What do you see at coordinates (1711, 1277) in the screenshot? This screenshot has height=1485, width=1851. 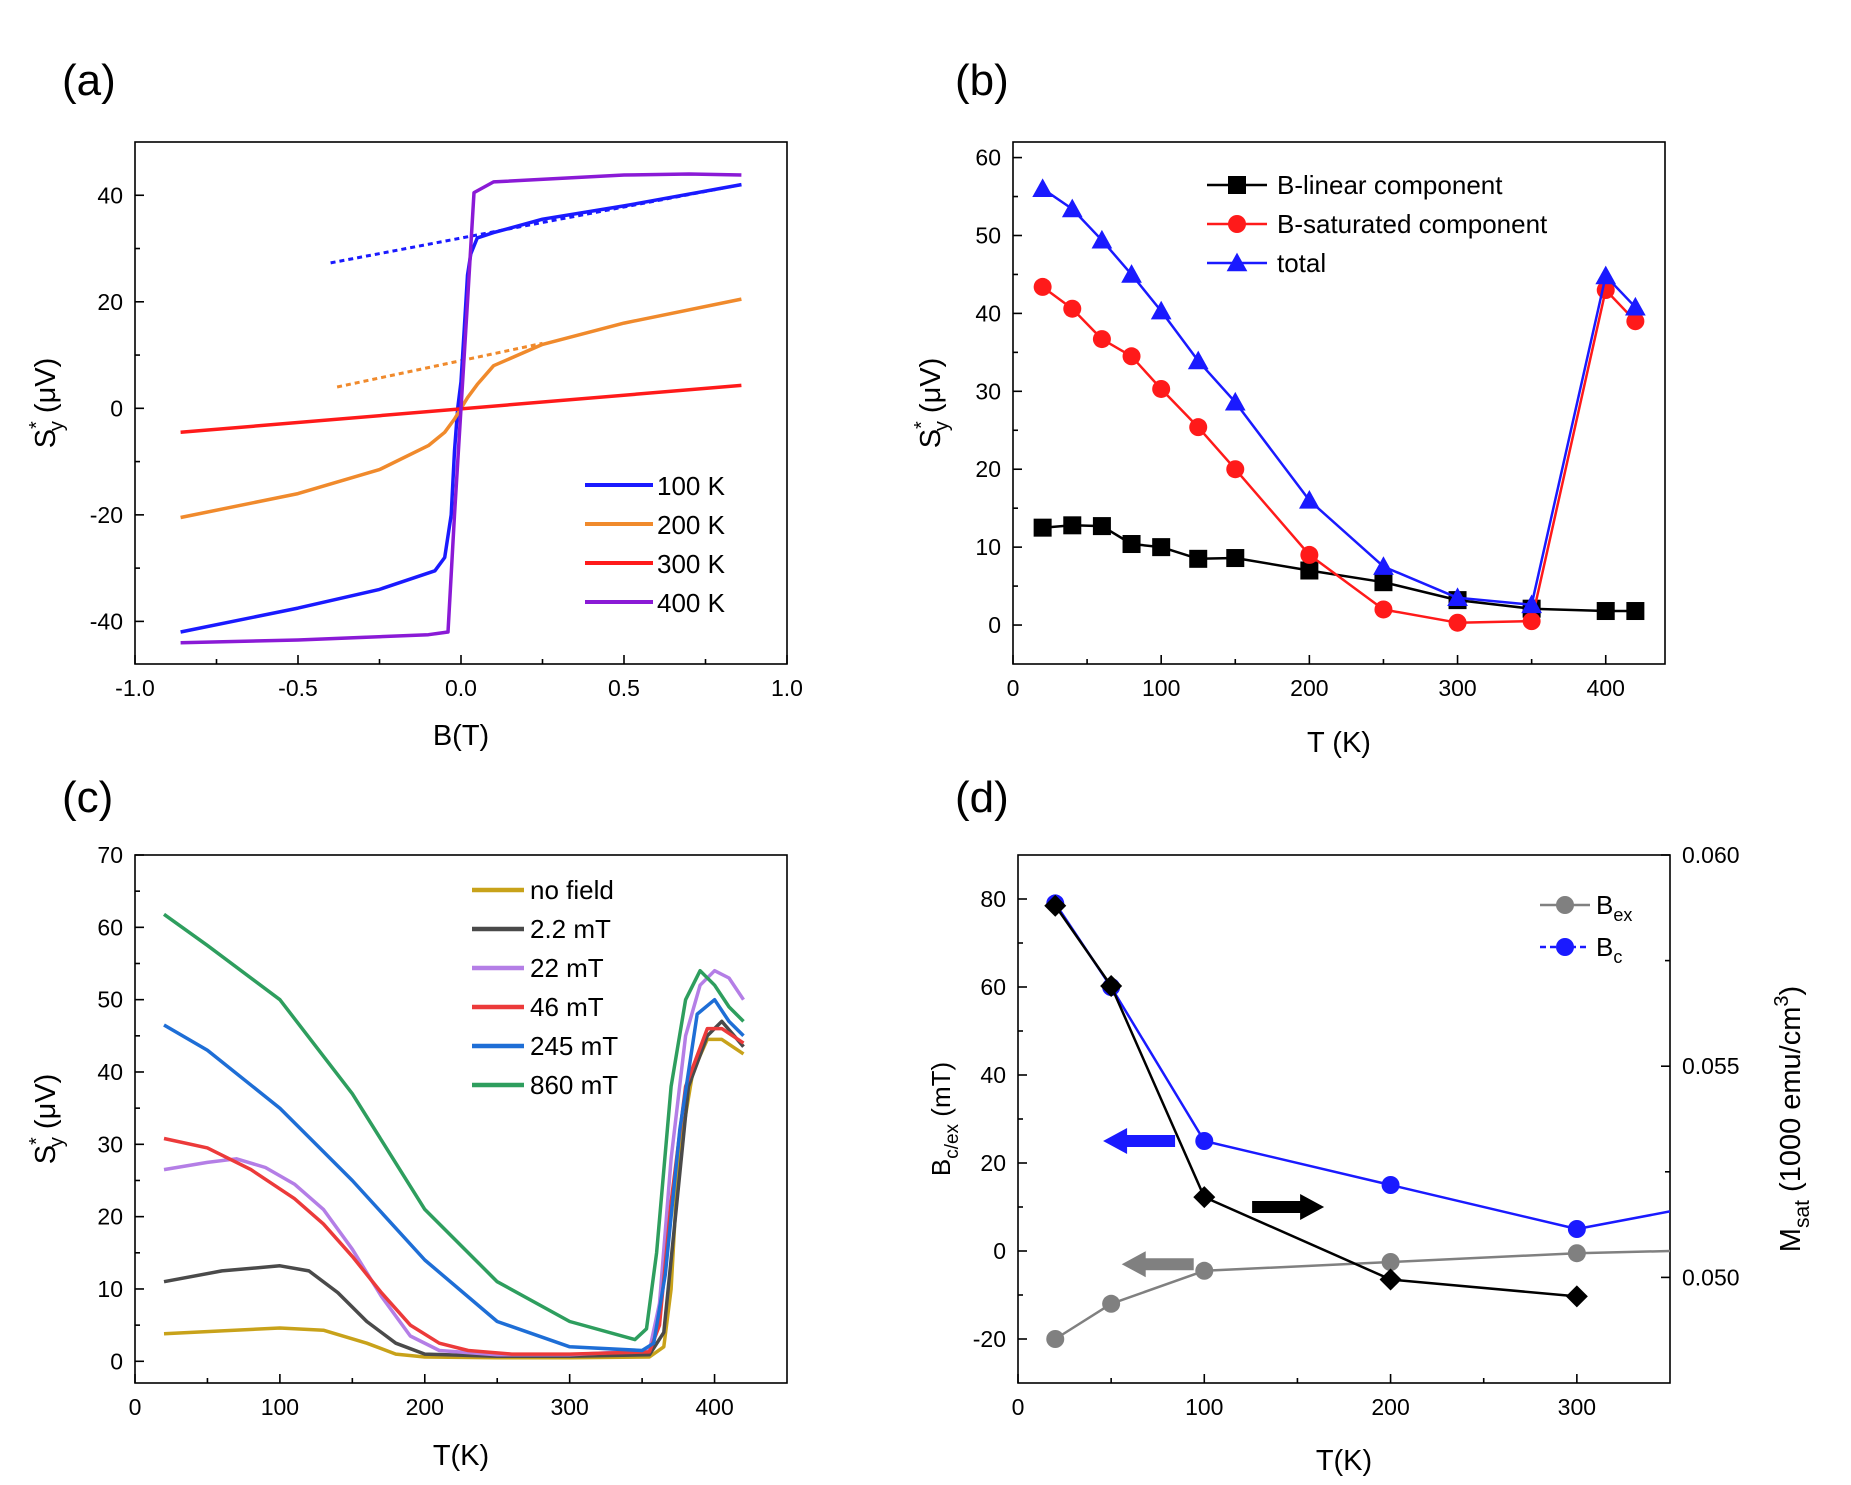 I see `y-right-tick-label: 0.050` at bounding box center [1711, 1277].